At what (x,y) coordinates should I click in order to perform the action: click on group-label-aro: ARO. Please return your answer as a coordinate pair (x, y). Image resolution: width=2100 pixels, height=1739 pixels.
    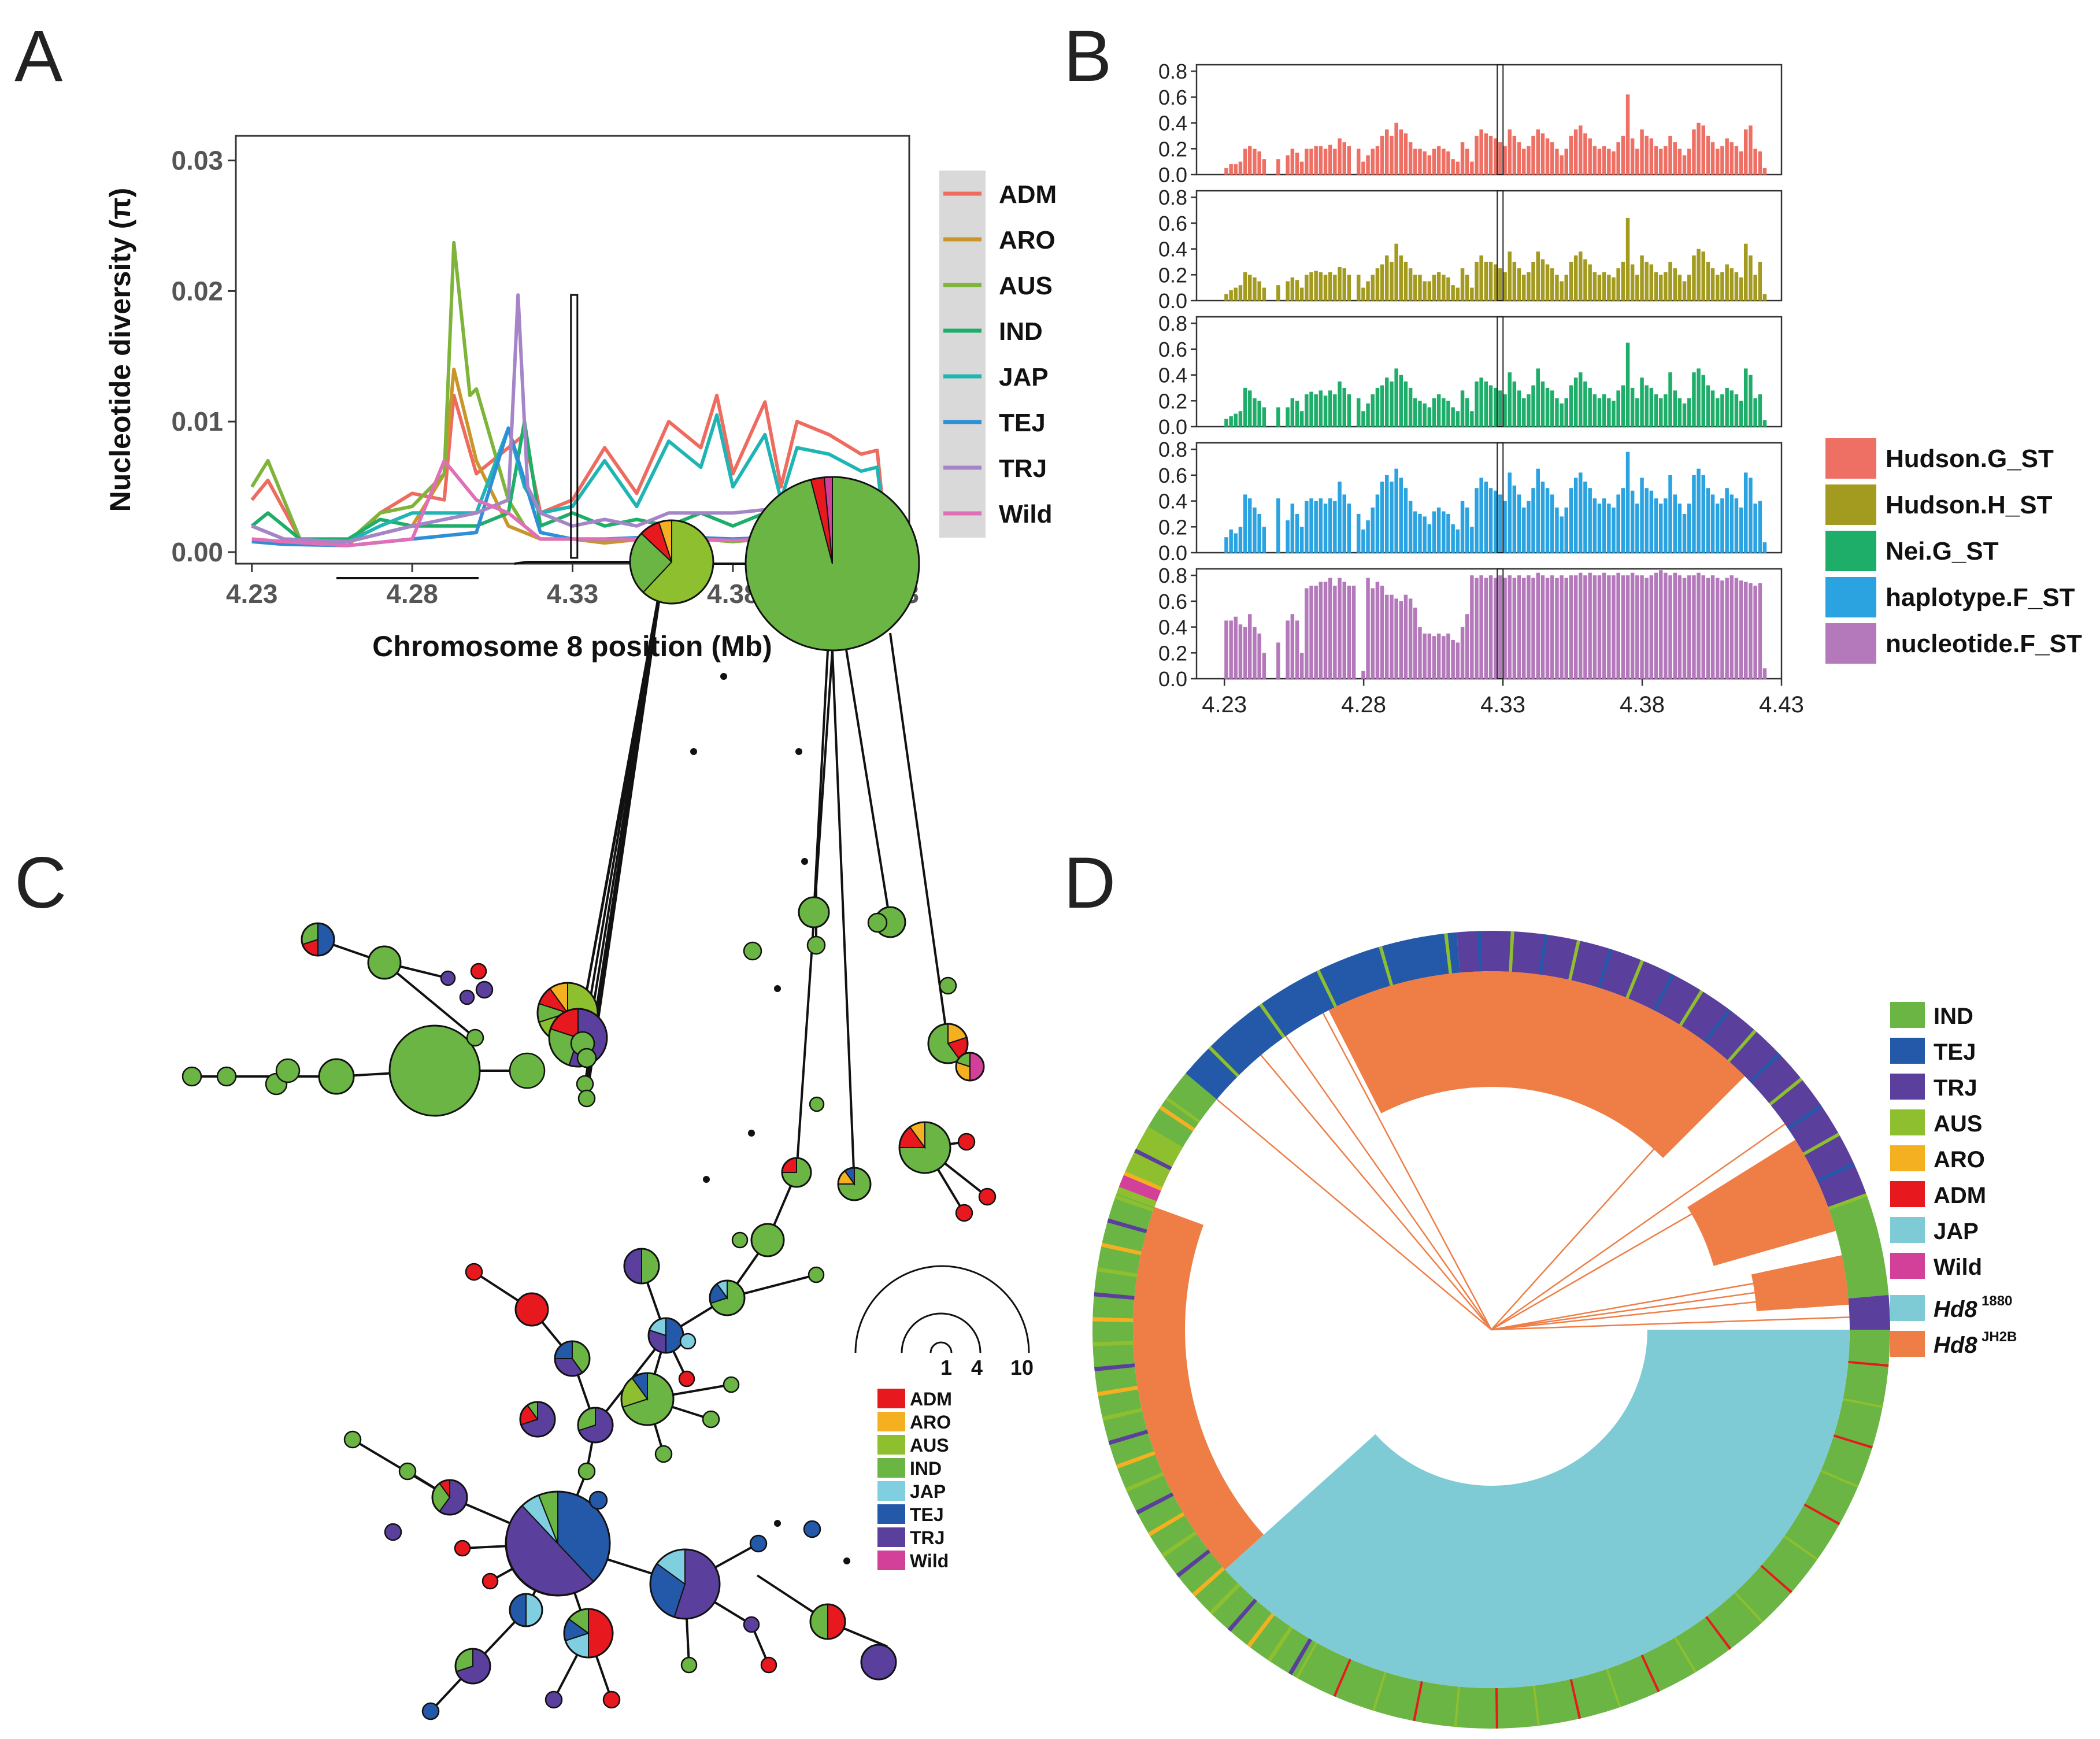
    Looking at the image, I should click on (930, 1423).